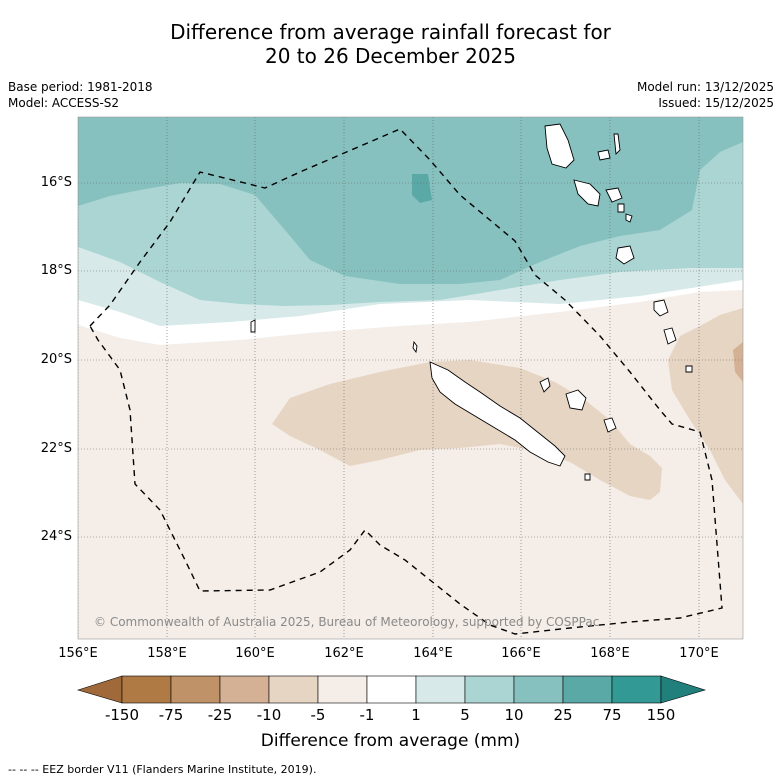  What do you see at coordinates (220, 715) in the screenshot?
I see `colorbar-tick-label: -25` at bounding box center [220, 715].